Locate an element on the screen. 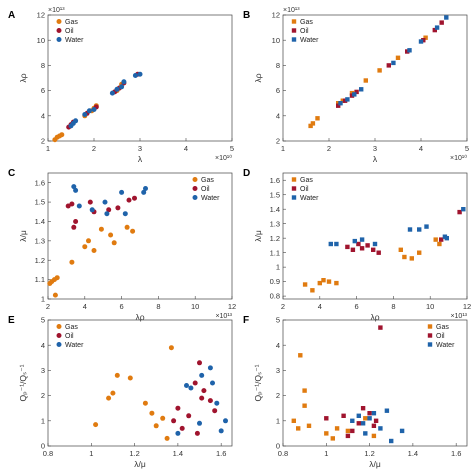 This screenshot has height=474, width=474. x-tick-label: 6 is located at coordinates (122, 306).